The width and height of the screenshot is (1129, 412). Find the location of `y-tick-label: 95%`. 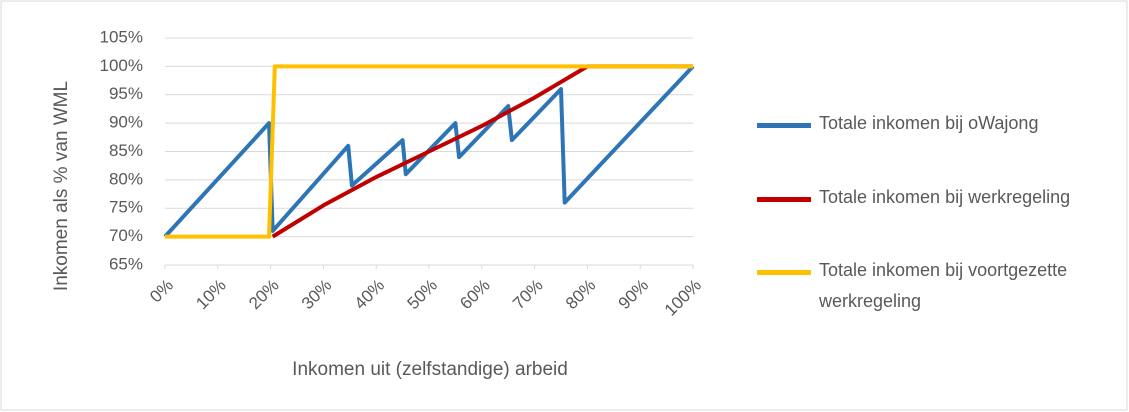

y-tick-label: 95% is located at coordinates (126, 93).